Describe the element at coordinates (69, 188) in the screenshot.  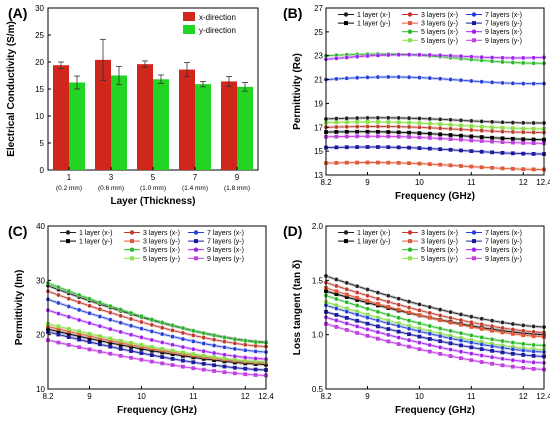
I see `x-tick-sublabel: (0.2 mm)` at that location.